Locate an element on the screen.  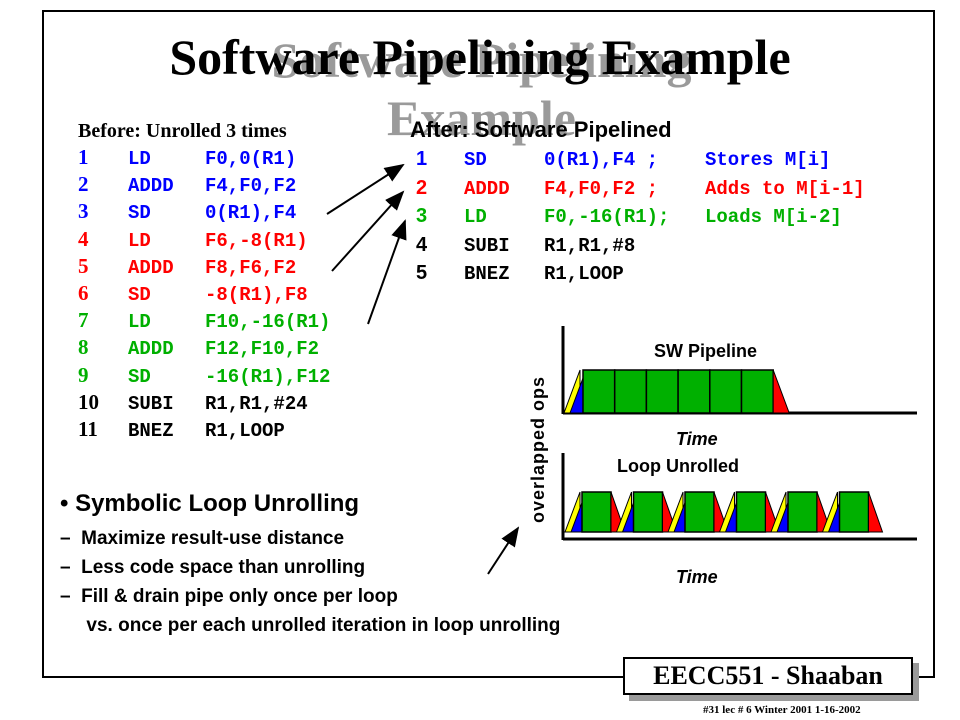
code-comment: Adds to M[i-1] is located at coordinates (785, 188).